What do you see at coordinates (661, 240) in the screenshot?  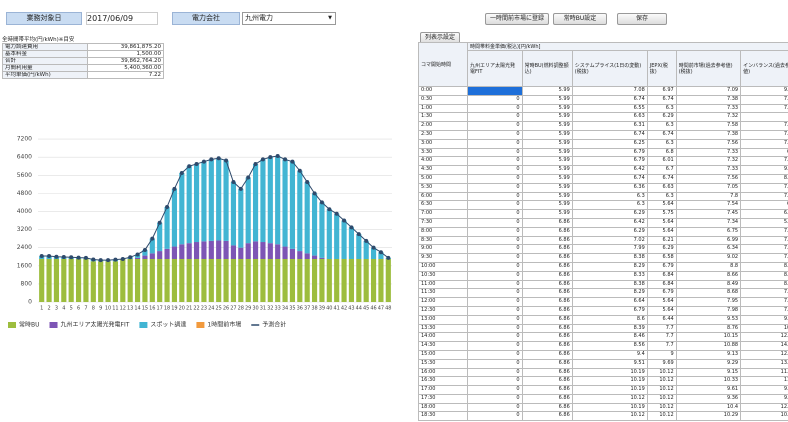 I see `table-cell: 6.21` at bounding box center [661, 240].